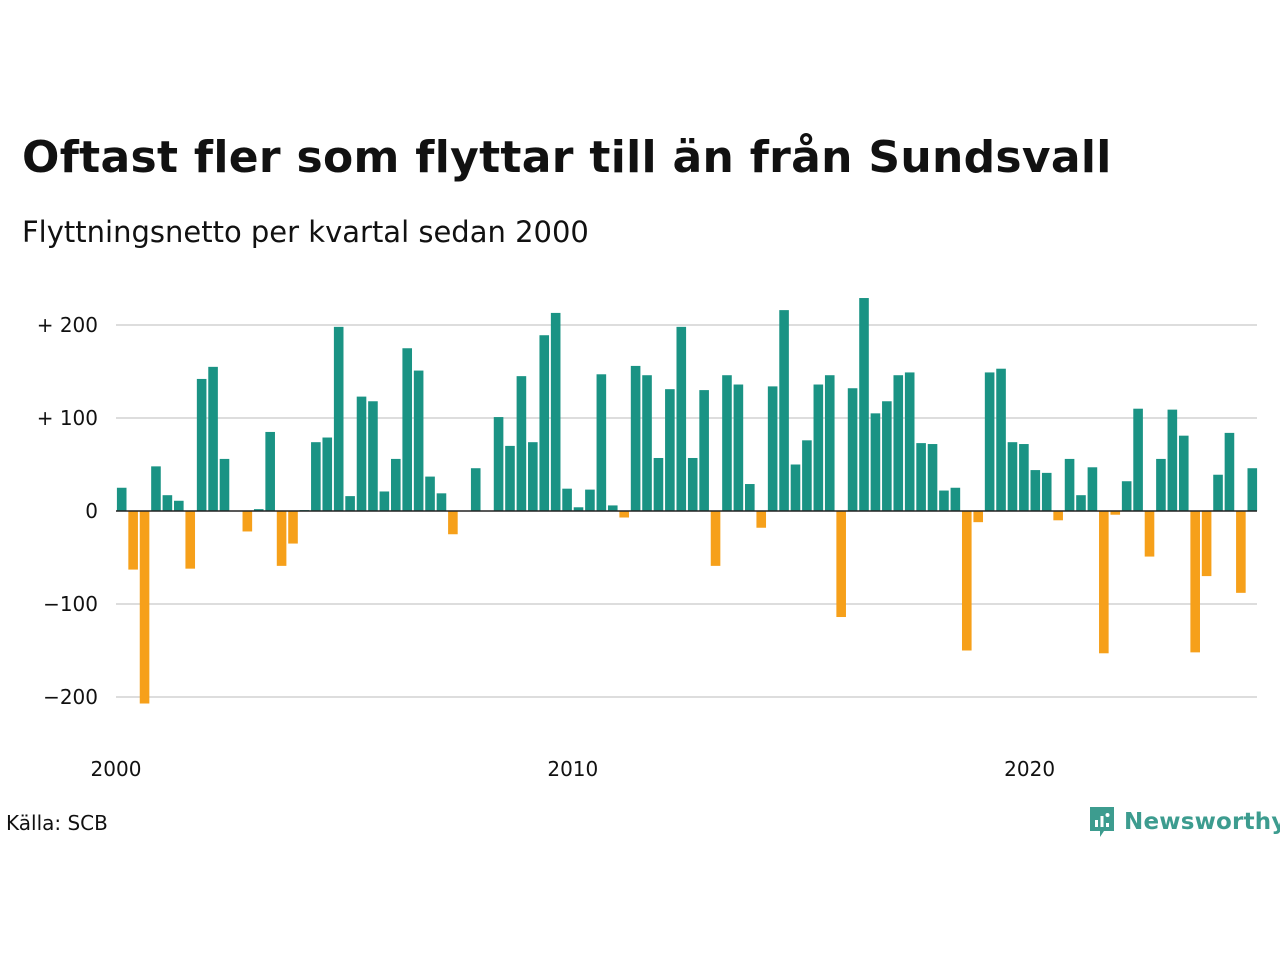  Describe the element at coordinates (1202, 822) in the screenshot. I see `brand-name: Newsworthy` at that location.